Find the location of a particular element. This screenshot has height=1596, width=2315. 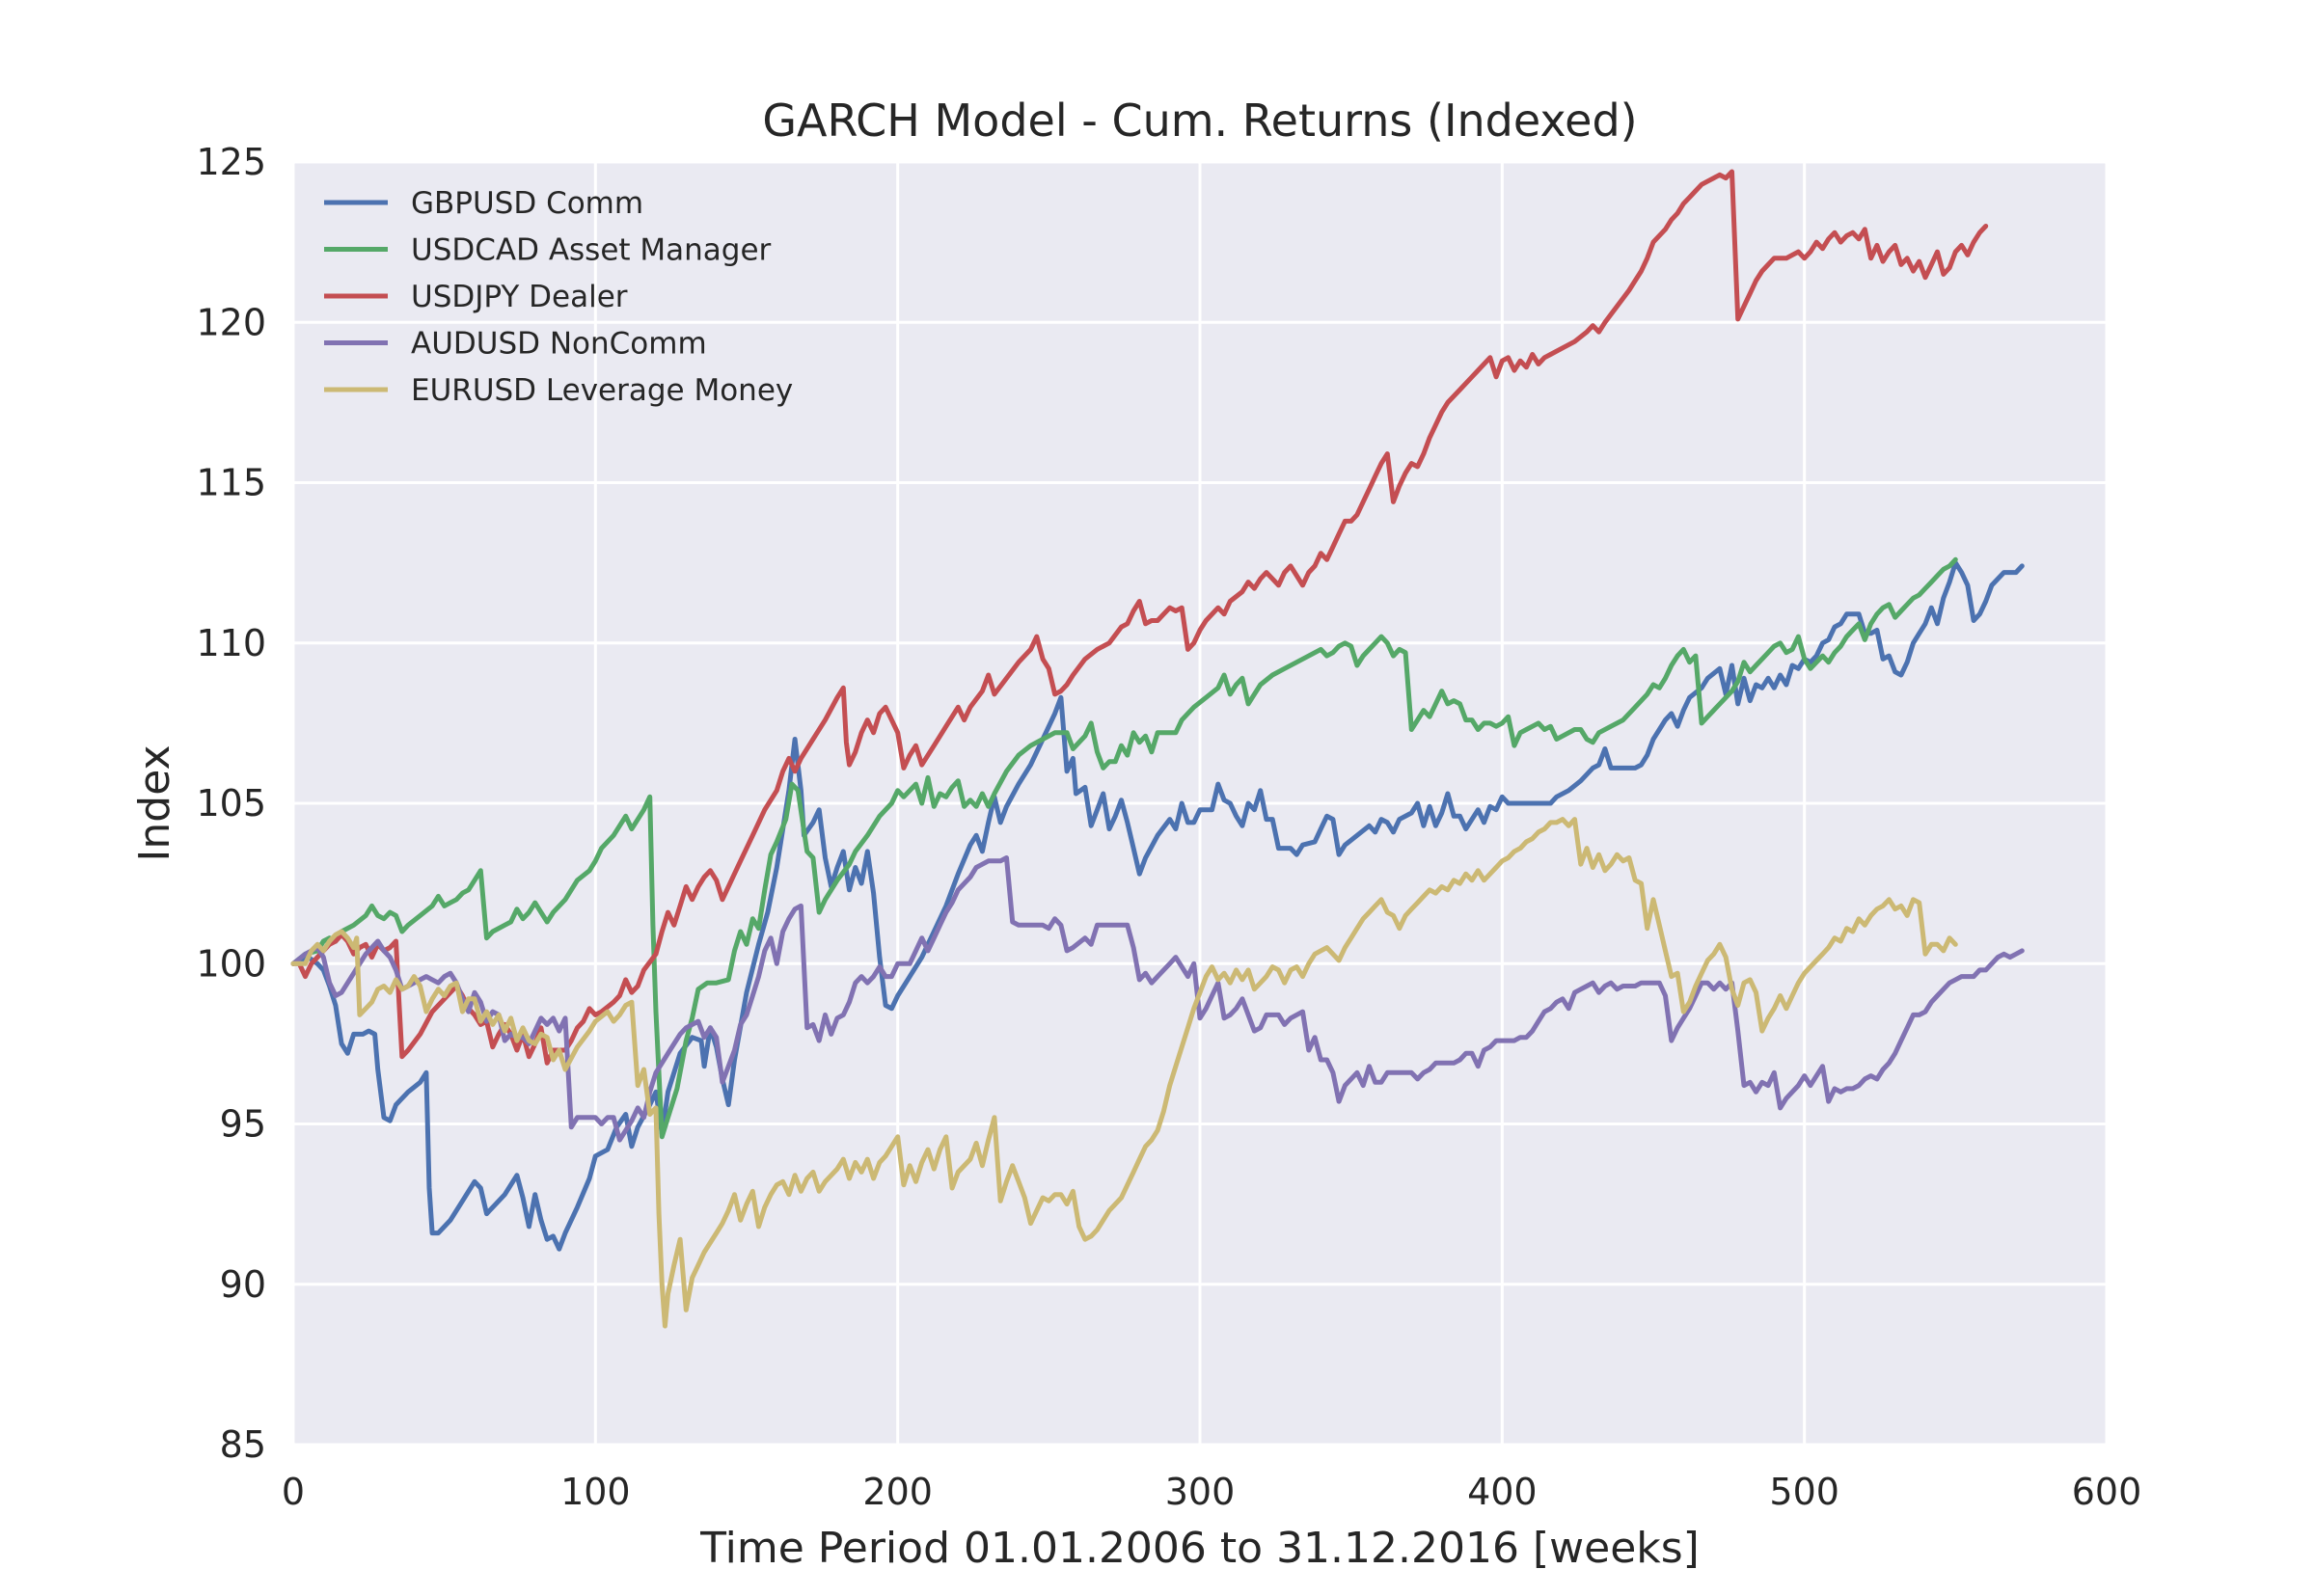

x-tick-label: 400 is located at coordinates (1503, 1492).